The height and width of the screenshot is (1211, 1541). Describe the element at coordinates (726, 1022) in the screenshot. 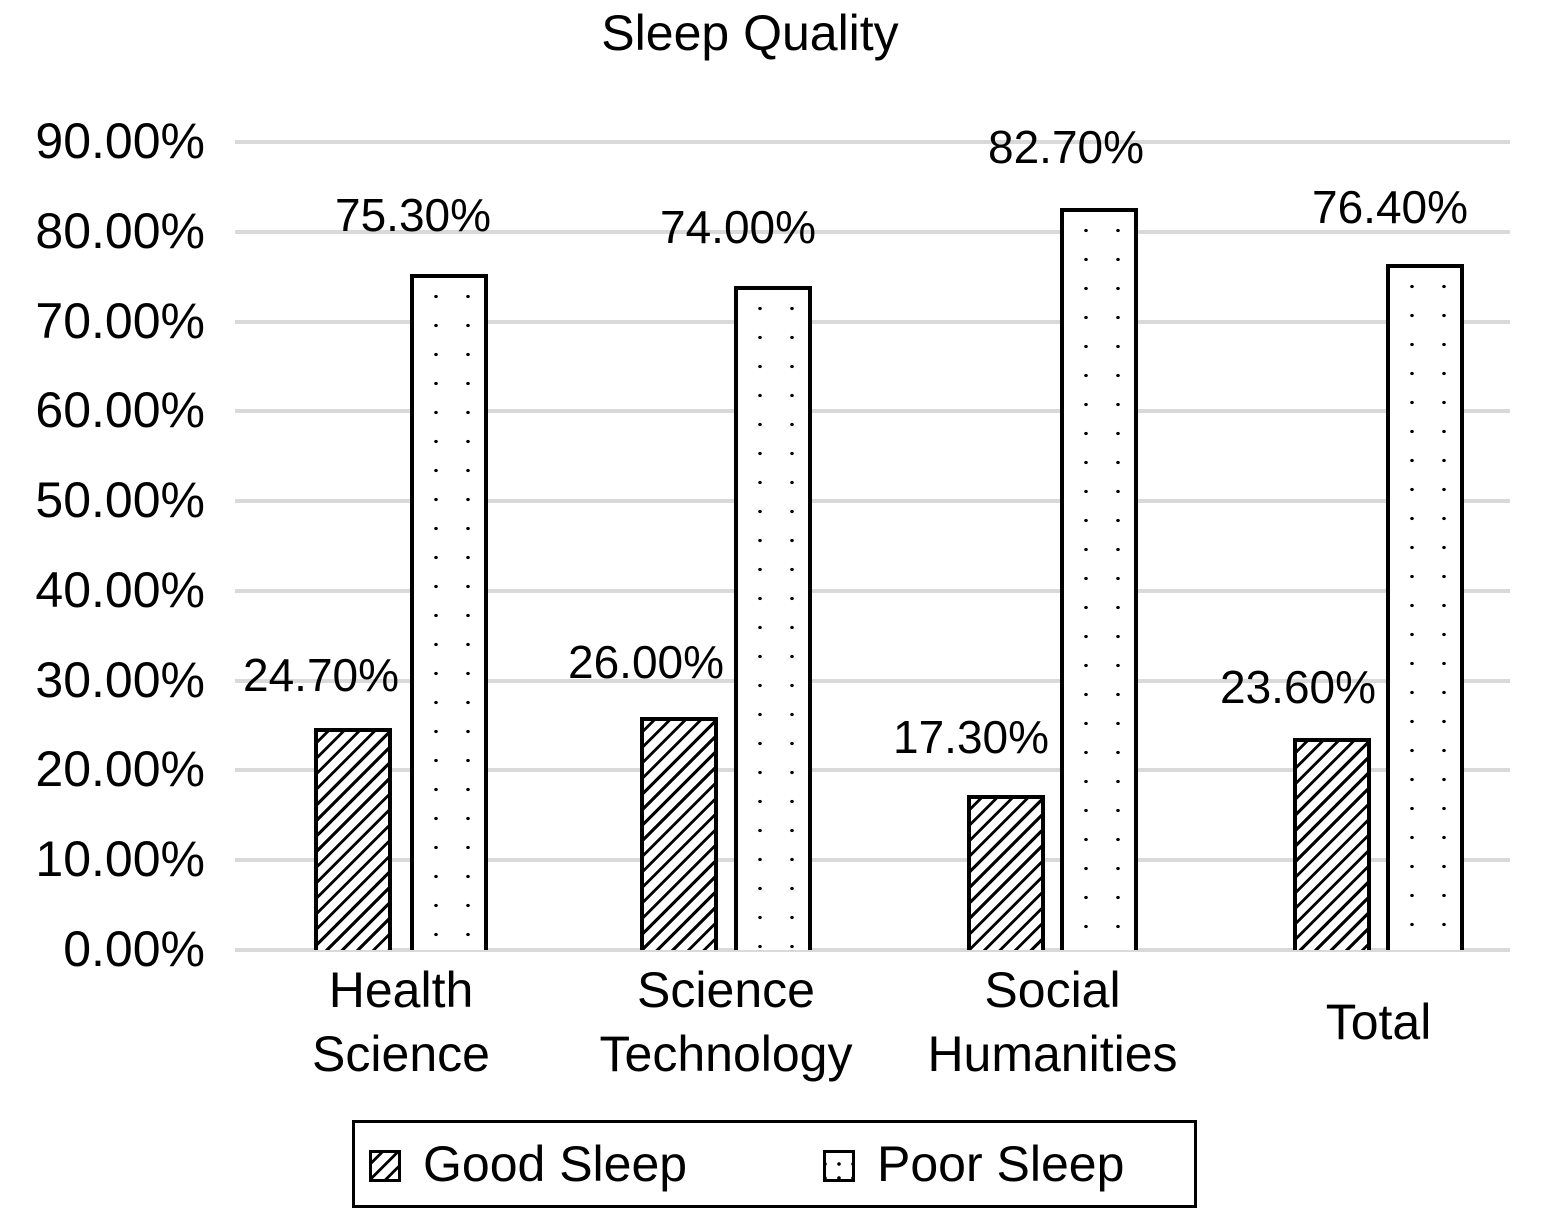

I see `x-axis-category-label: Science Technology` at that location.